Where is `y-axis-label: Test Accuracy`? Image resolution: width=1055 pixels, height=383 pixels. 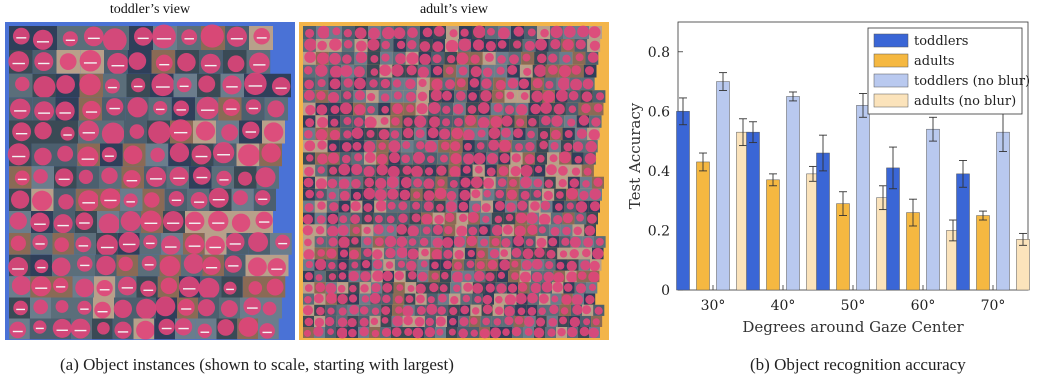 y-axis-label: Test Accuracy is located at coordinates (635, 155).